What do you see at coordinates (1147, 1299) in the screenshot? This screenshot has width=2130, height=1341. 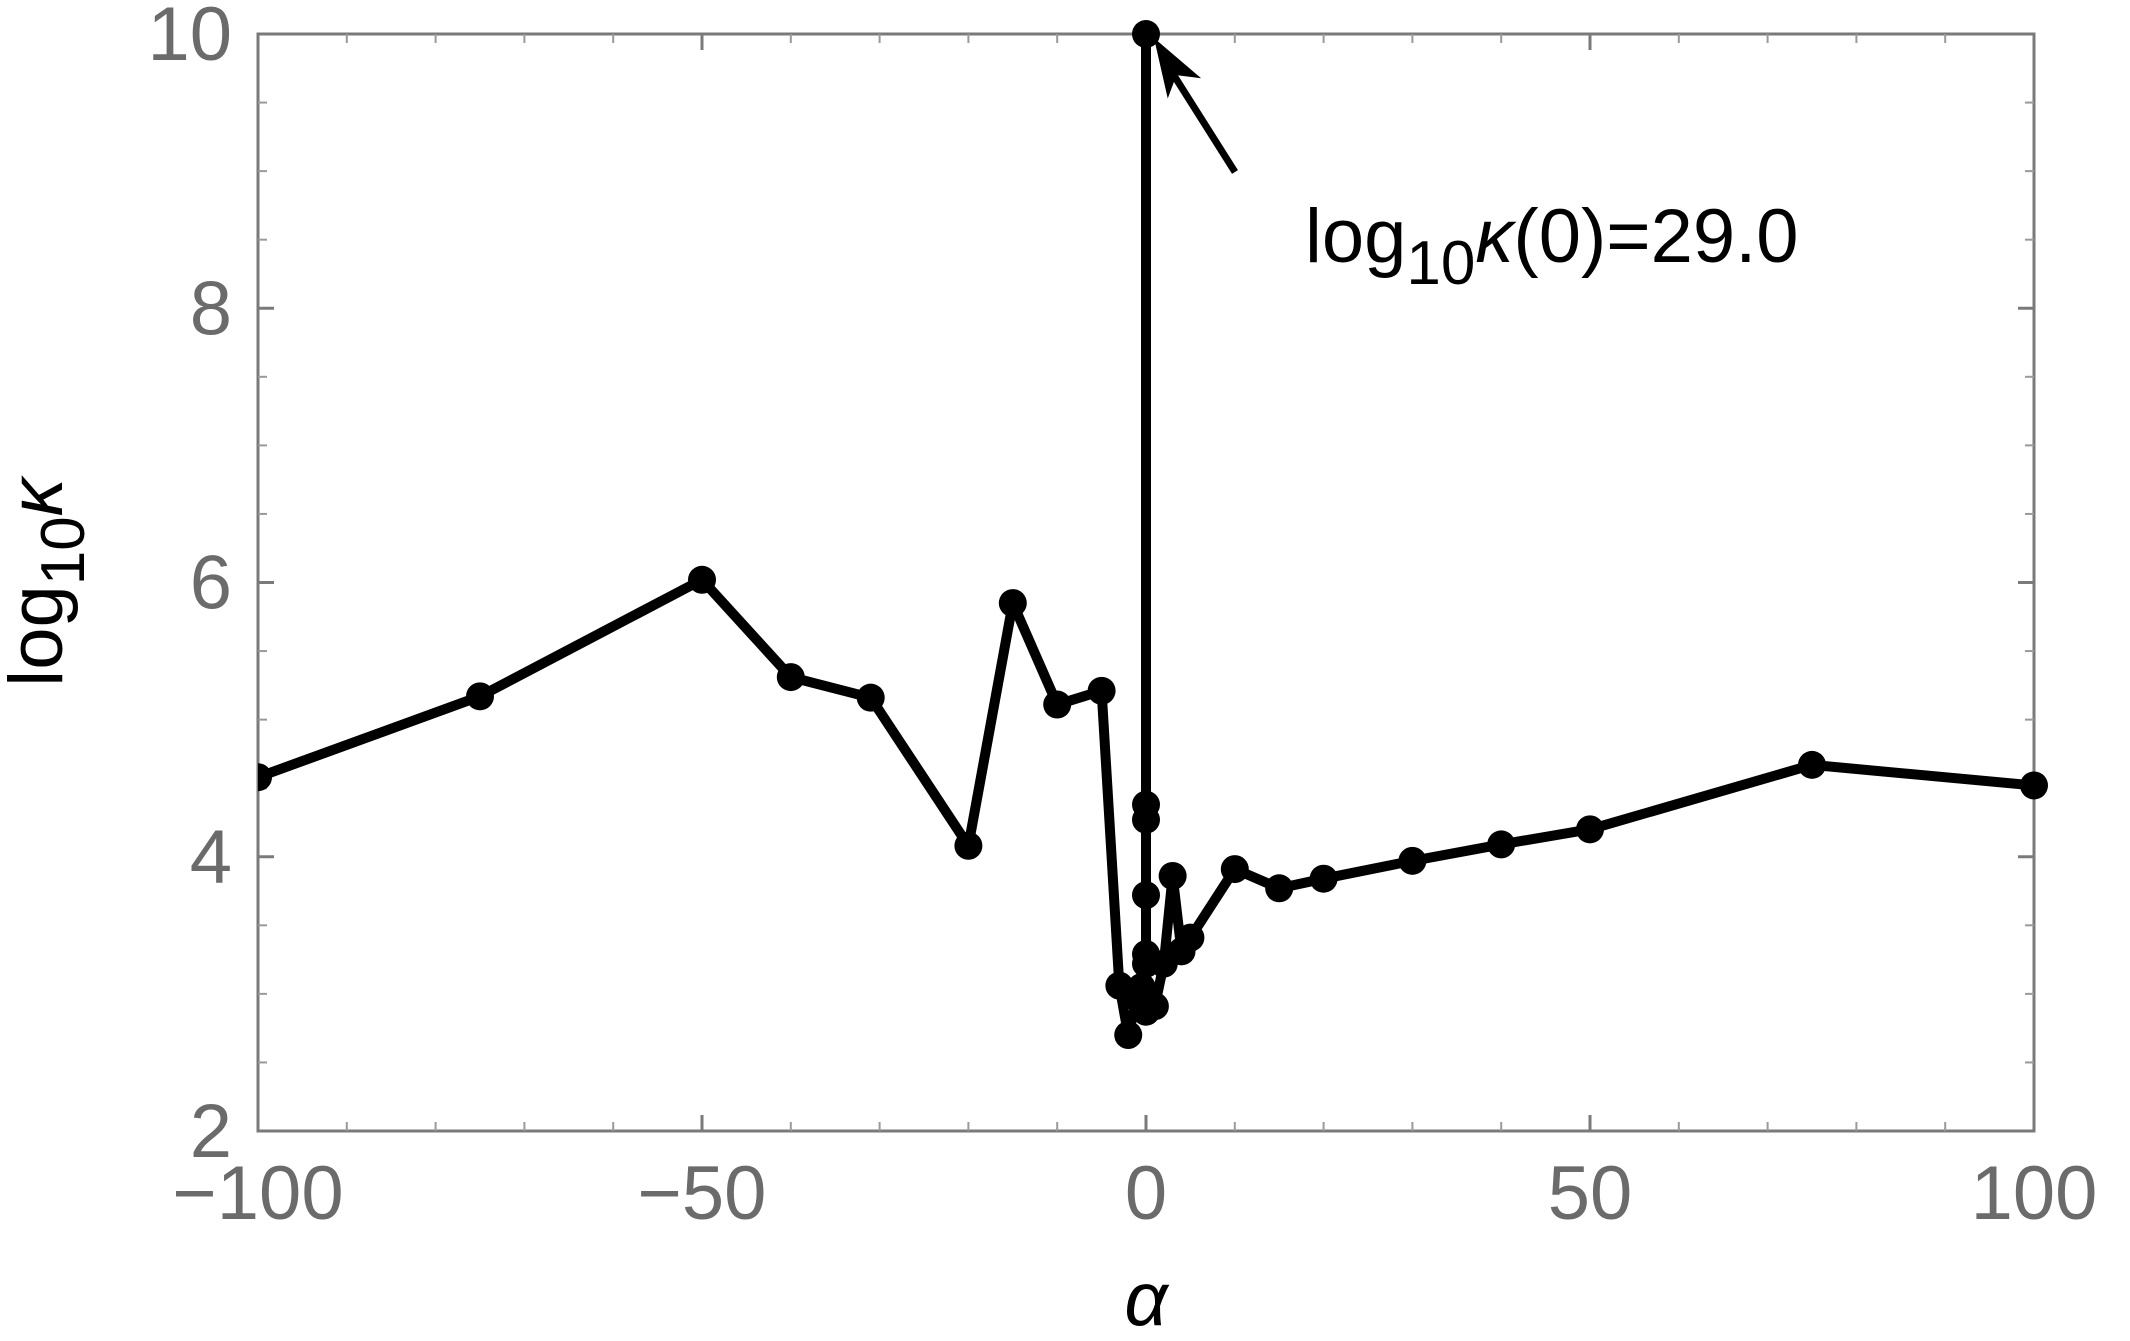 I see `x-axis-title: α` at bounding box center [1147, 1299].